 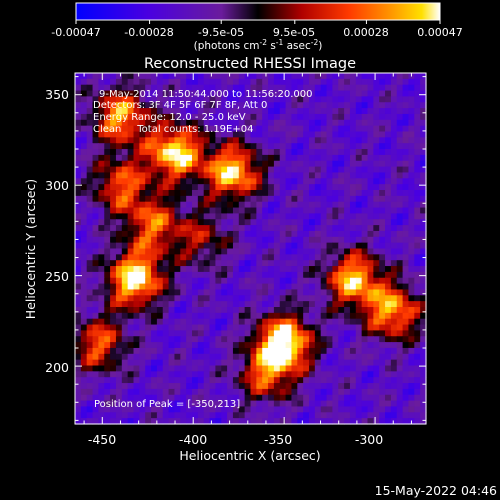 I want to click on colorbar-tick-label: -9.5e-05, so click(x=221, y=32).